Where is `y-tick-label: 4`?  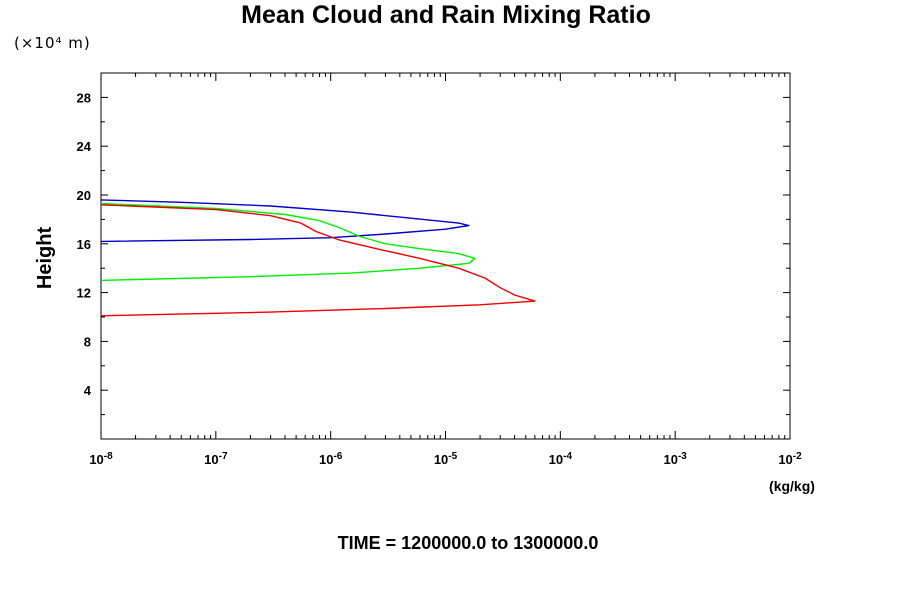 y-tick-label: 4 is located at coordinates (88, 390).